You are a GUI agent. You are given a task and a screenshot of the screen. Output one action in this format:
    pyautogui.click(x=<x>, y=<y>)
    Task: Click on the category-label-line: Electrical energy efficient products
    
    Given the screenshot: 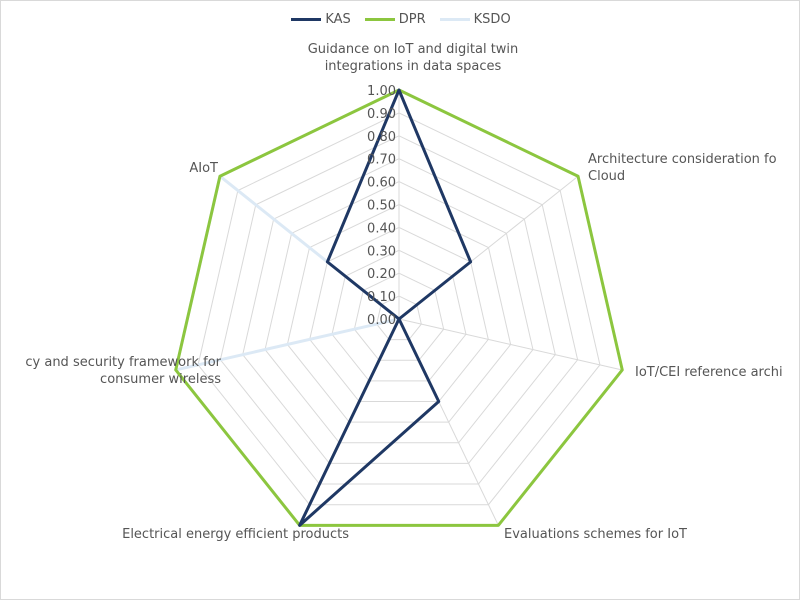 What is the action you would take?
    pyautogui.click(x=235, y=534)
    